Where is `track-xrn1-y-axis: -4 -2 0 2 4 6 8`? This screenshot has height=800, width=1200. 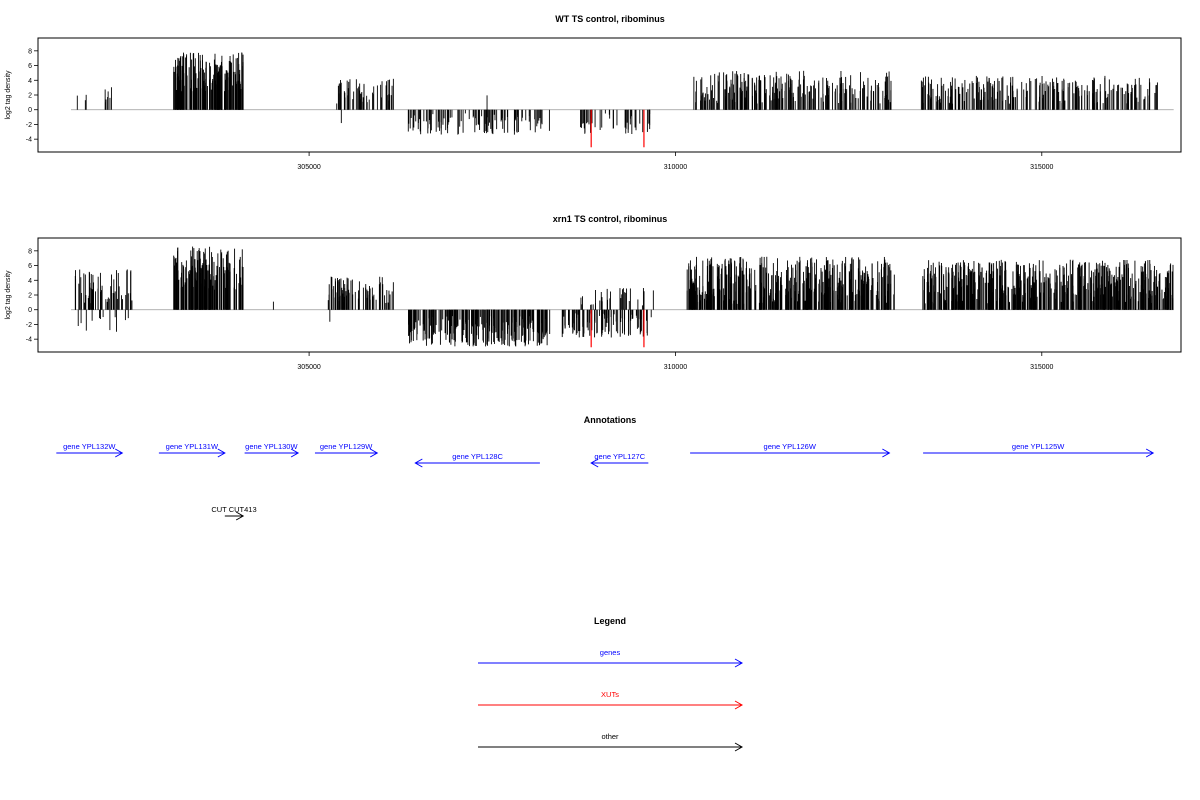 track-xrn1-y-axis: -4 -2 0 2 4 6 8 is located at coordinates (32, 296).